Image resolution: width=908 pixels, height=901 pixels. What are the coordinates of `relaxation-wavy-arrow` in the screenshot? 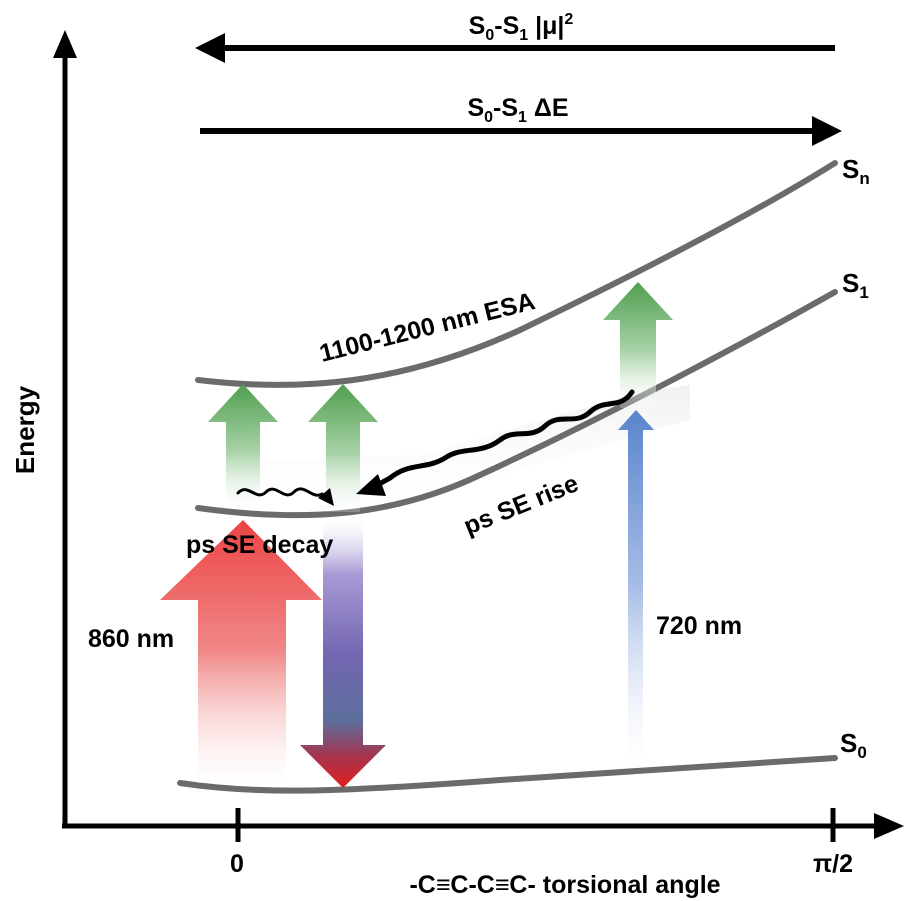 It's located at (495, 442).